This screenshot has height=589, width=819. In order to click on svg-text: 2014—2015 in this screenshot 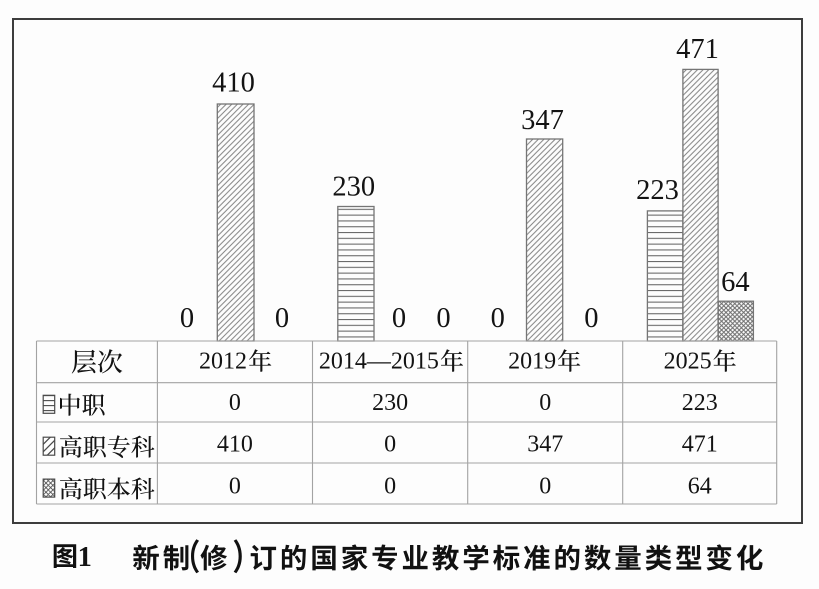, I will do `click(379, 361)`.